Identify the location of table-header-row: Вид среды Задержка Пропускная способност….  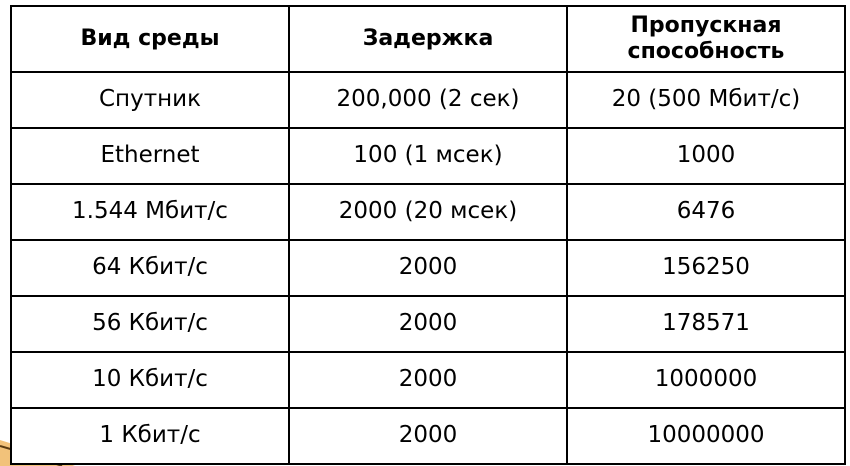
(428, 39).